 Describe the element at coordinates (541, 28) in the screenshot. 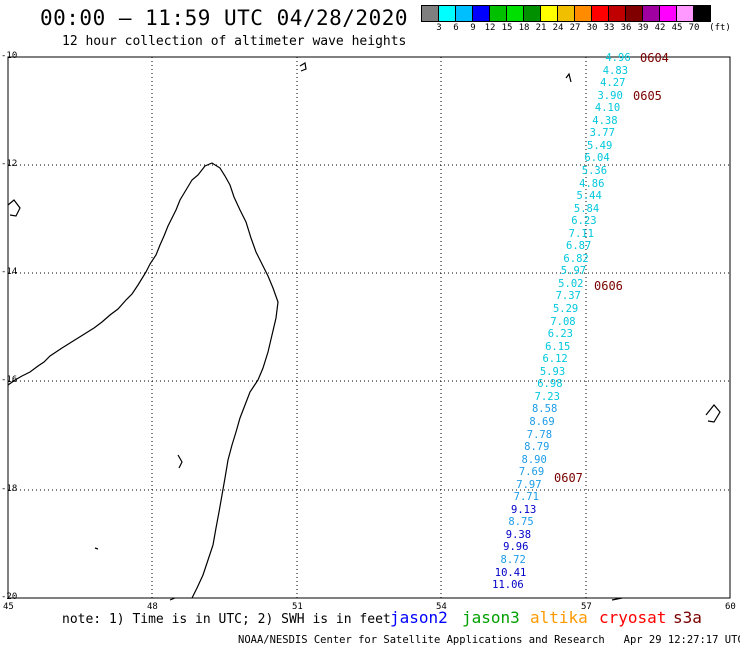

I see `color-scale-label: 21` at that location.